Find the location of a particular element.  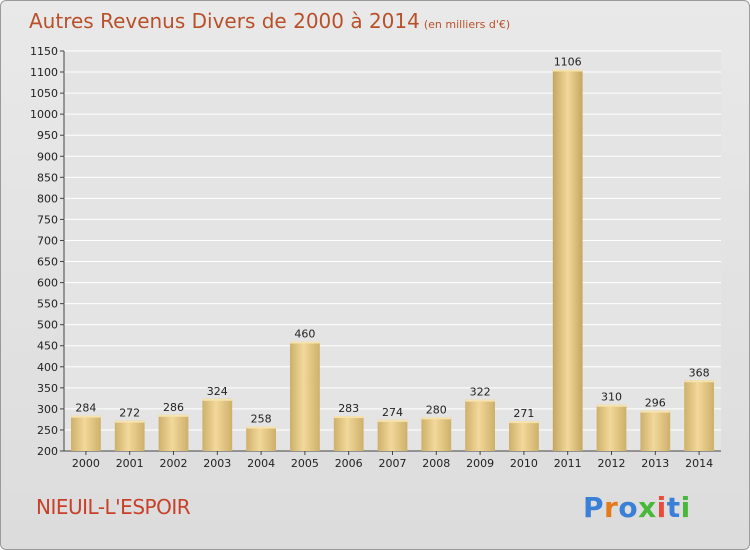

y-tick-label: 750 is located at coordinates (47, 219).